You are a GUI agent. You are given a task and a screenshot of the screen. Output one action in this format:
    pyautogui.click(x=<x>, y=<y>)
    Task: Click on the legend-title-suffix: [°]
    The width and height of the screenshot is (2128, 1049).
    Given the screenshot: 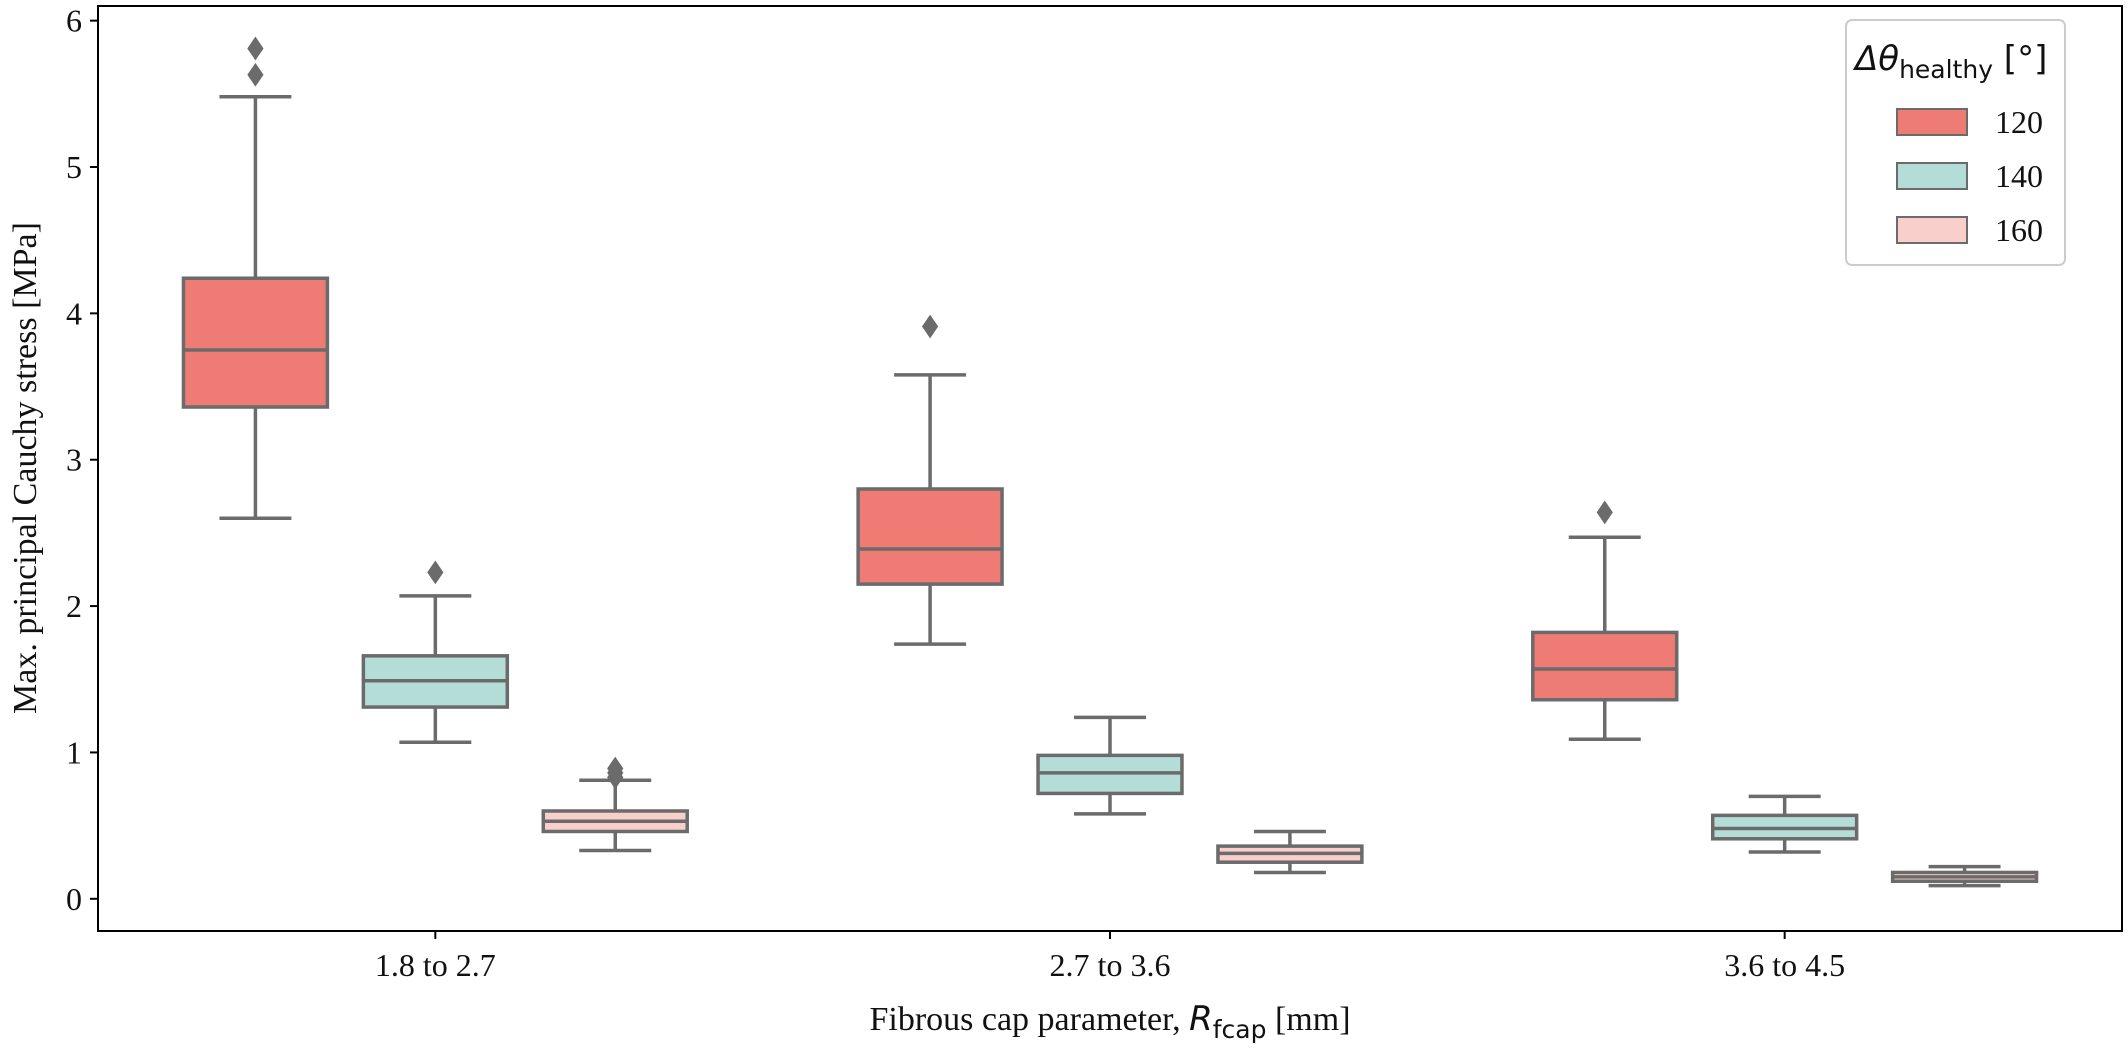 What is the action you would take?
    pyautogui.click(x=2020, y=59)
    